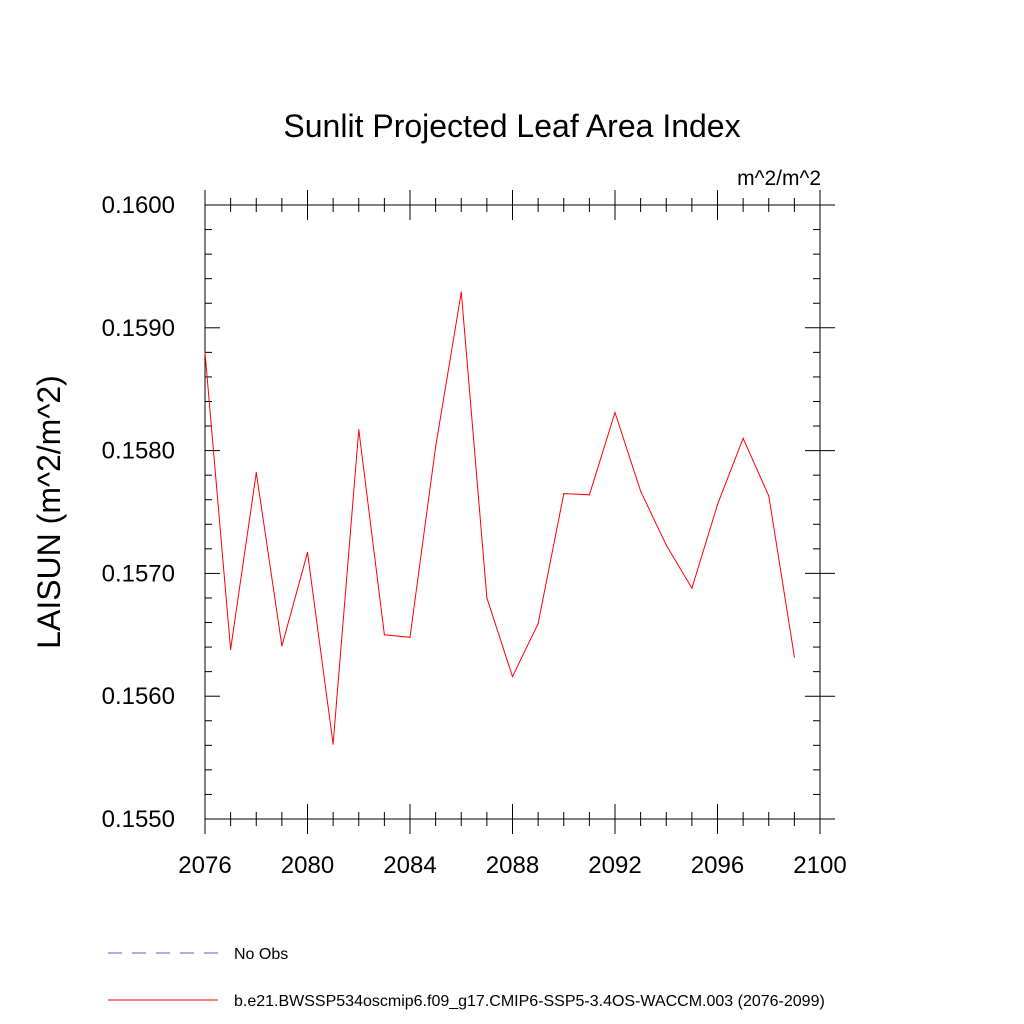 Image resolution: width=1024 pixels, height=1024 pixels. Describe the element at coordinates (261, 954) in the screenshot. I see `legend-label: No Obs` at that location.